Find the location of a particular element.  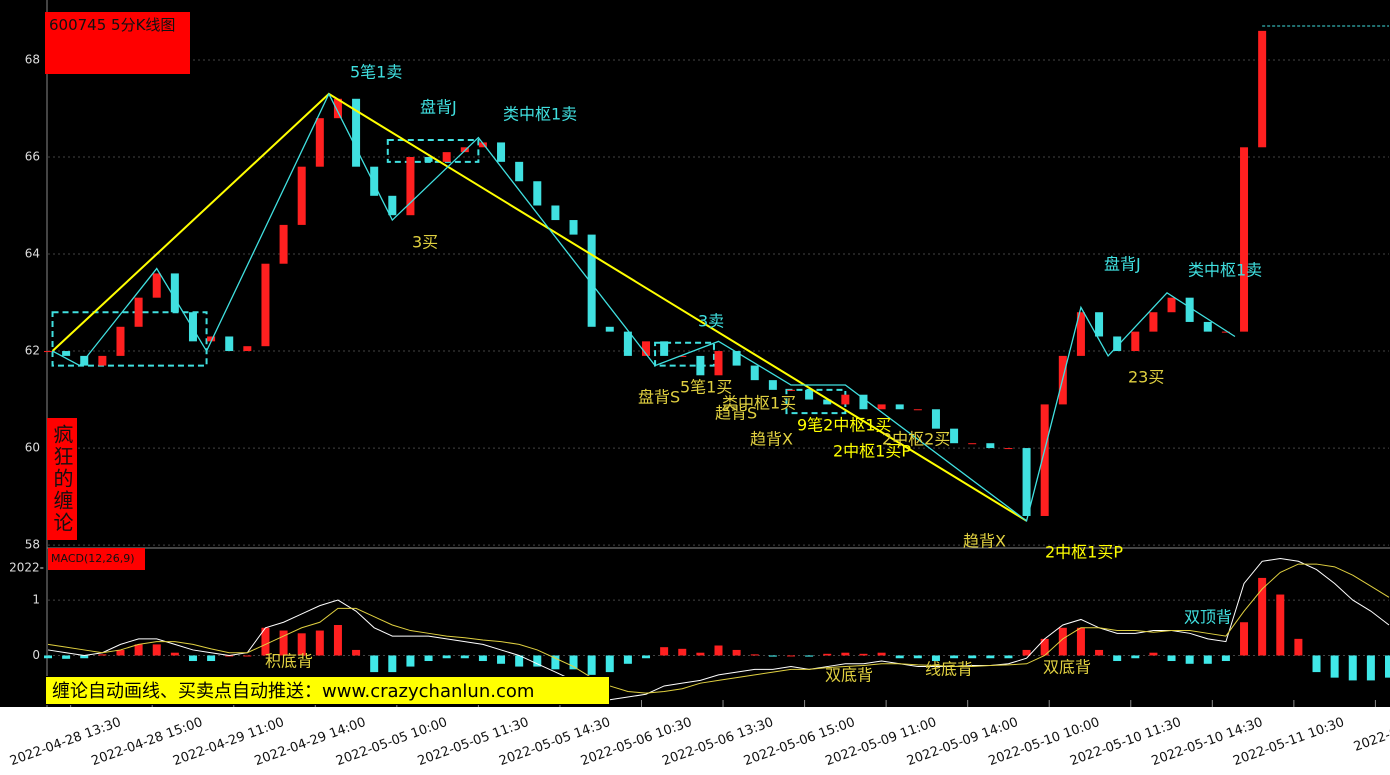

y-tick-label: 64 is located at coordinates (32, 254).